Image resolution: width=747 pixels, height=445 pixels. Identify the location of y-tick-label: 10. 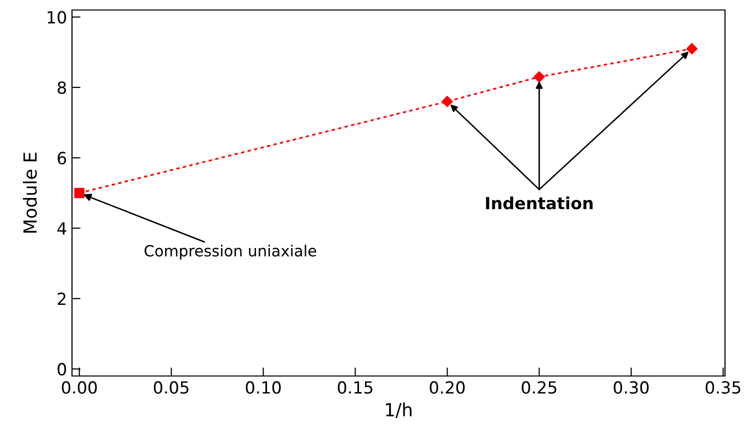
(57, 17).